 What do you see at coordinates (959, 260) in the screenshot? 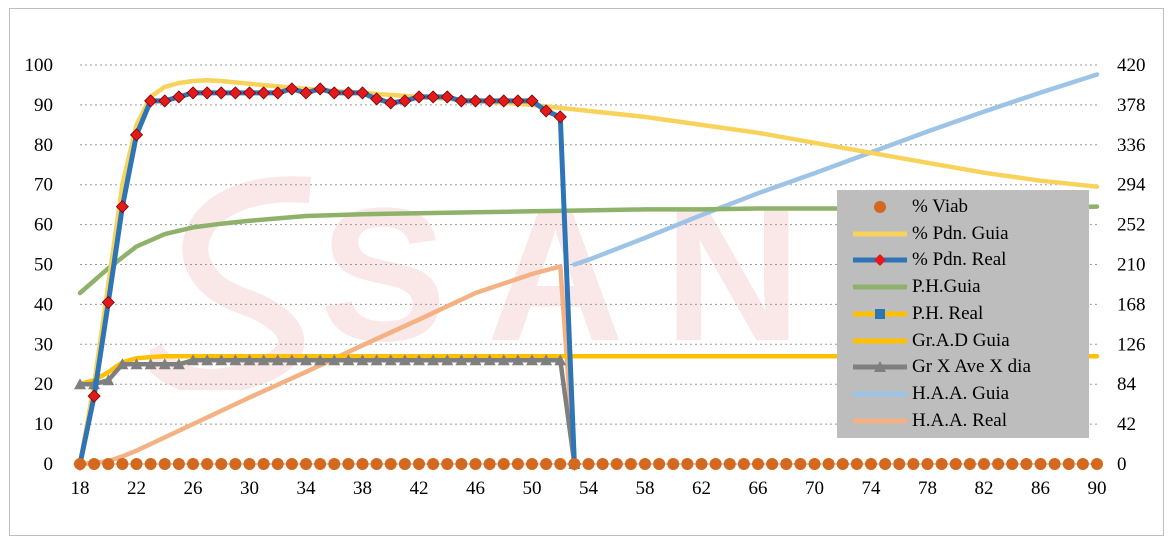
I see `legend-label: % Pdn. Real` at bounding box center [959, 260].